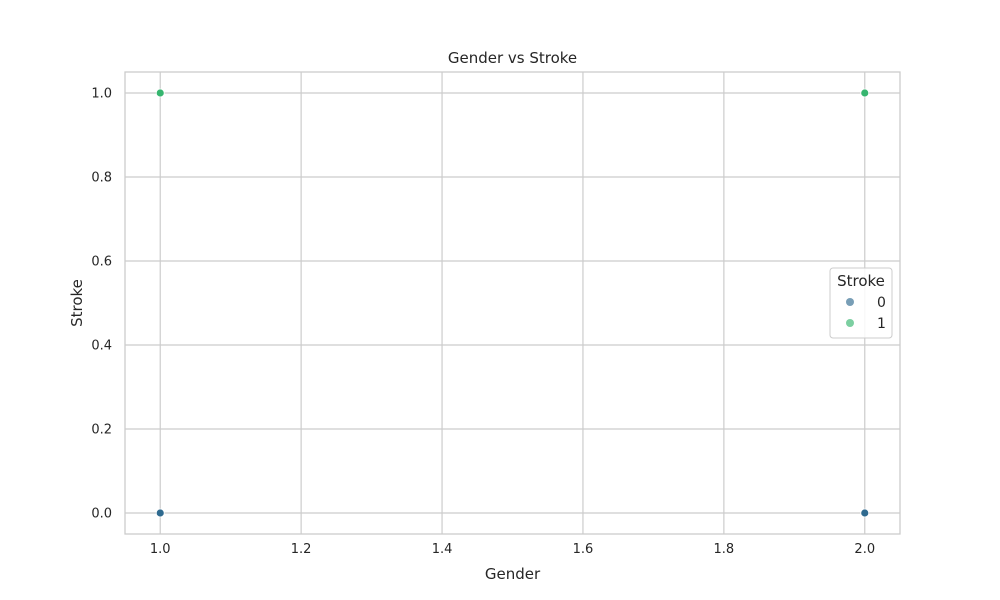 The width and height of the screenshot is (1000, 600). What do you see at coordinates (101, 262) in the screenshot?
I see `y-tick-label: 0.6` at bounding box center [101, 262].